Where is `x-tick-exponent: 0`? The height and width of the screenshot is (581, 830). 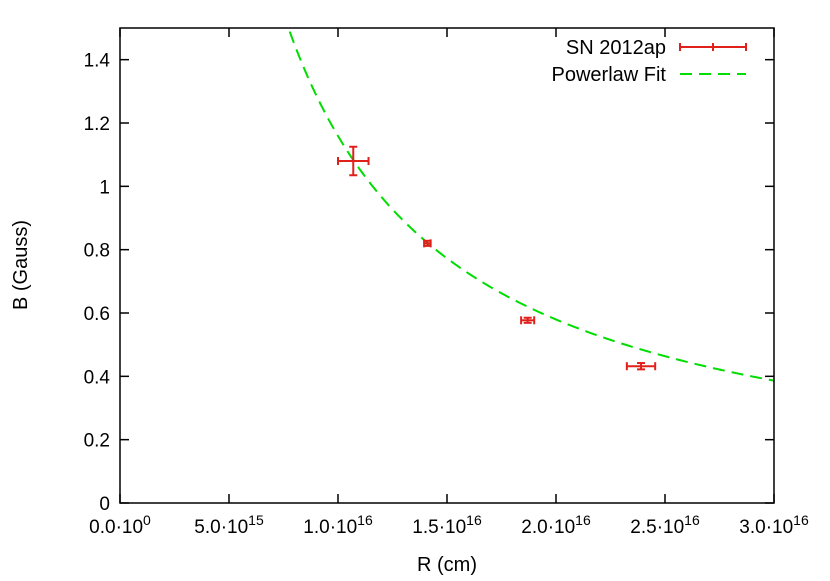 x-tick-exponent: 0 is located at coordinates (147, 520).